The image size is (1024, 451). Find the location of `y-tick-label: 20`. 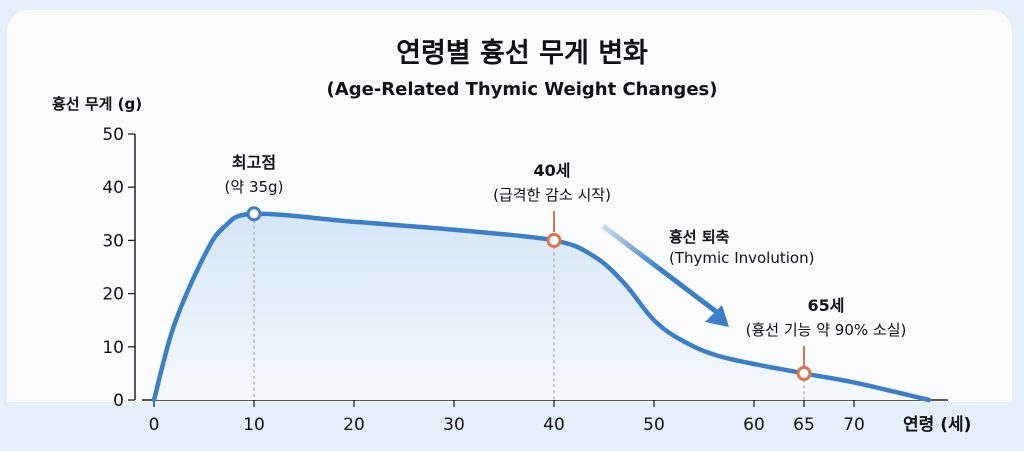

y-tick-label: 20 is located at coordinates (113, 295).